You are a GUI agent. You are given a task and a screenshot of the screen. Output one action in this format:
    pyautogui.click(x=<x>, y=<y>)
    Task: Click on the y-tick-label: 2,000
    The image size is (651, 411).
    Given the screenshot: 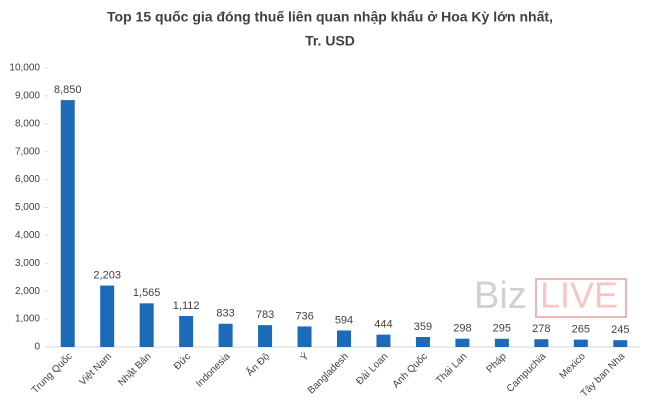 What is the action you would take?
    pyautogui.click(x=27, y=291)
    